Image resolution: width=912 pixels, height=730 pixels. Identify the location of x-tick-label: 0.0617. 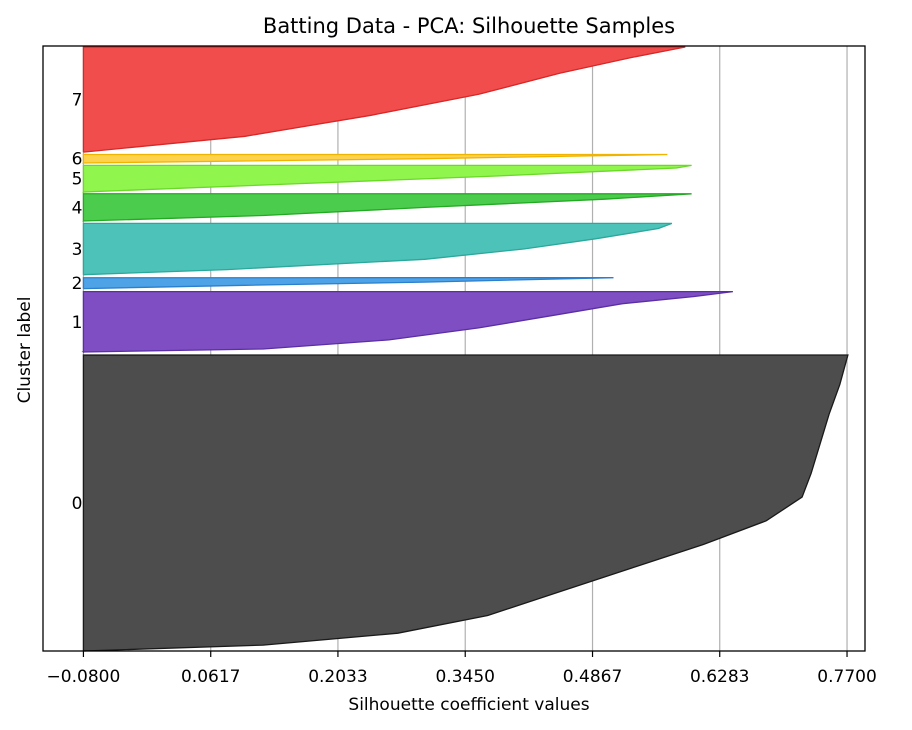
(210, 677).